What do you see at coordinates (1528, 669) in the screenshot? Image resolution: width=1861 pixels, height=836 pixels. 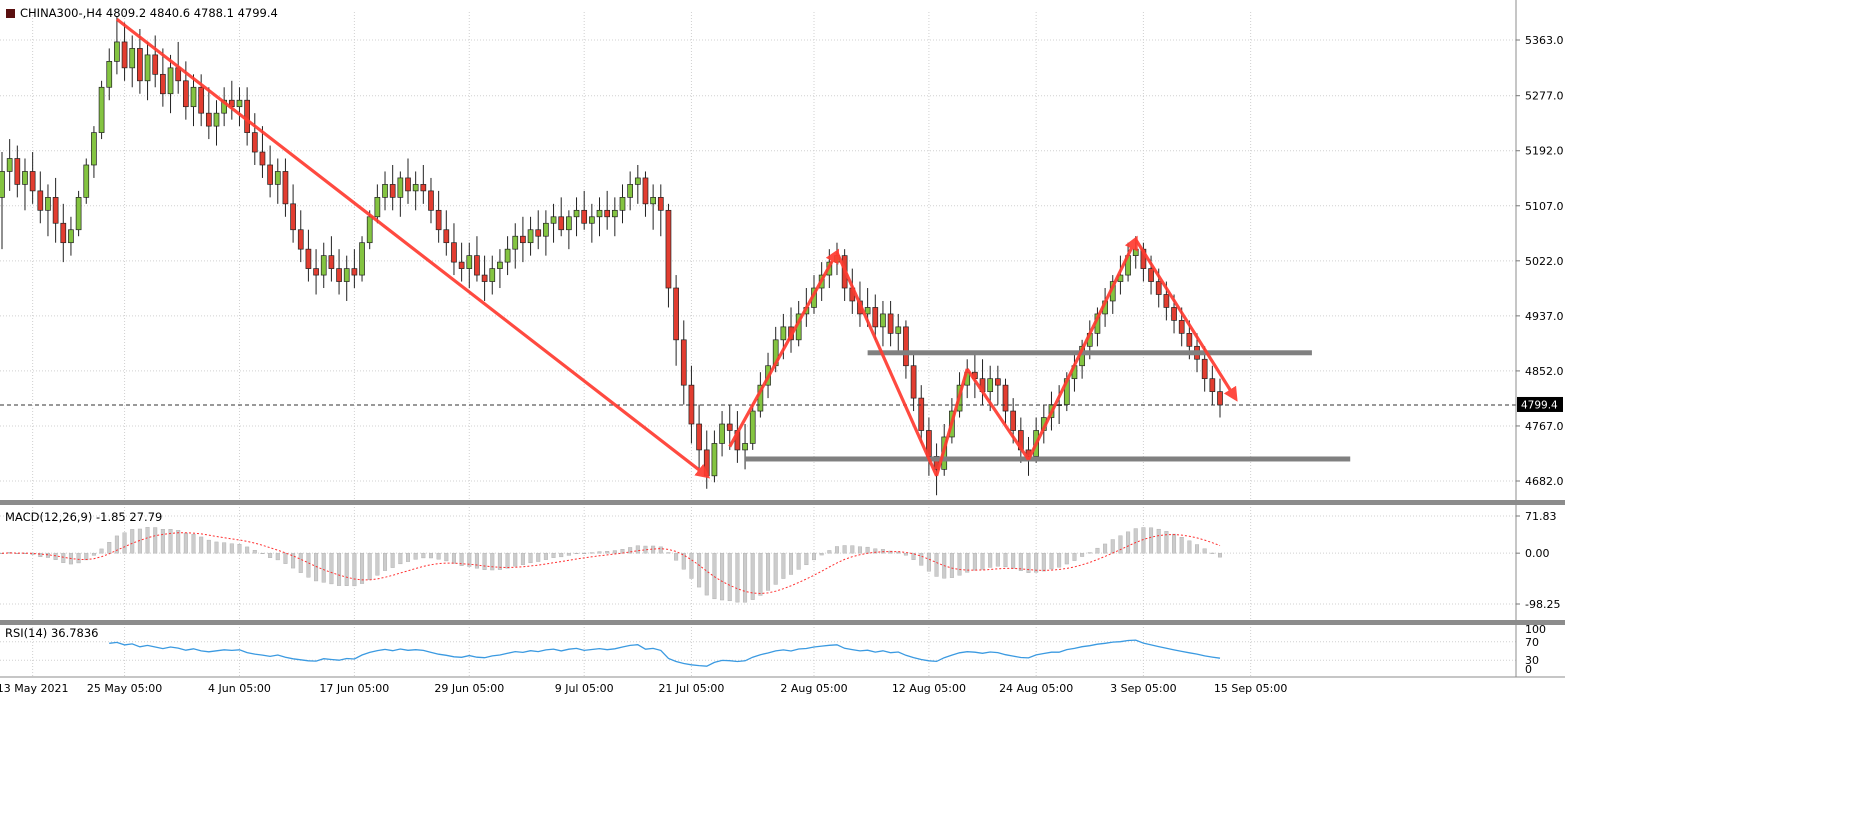 I see `rsi-axis-label: 0` at bounding box center [1528, 669].